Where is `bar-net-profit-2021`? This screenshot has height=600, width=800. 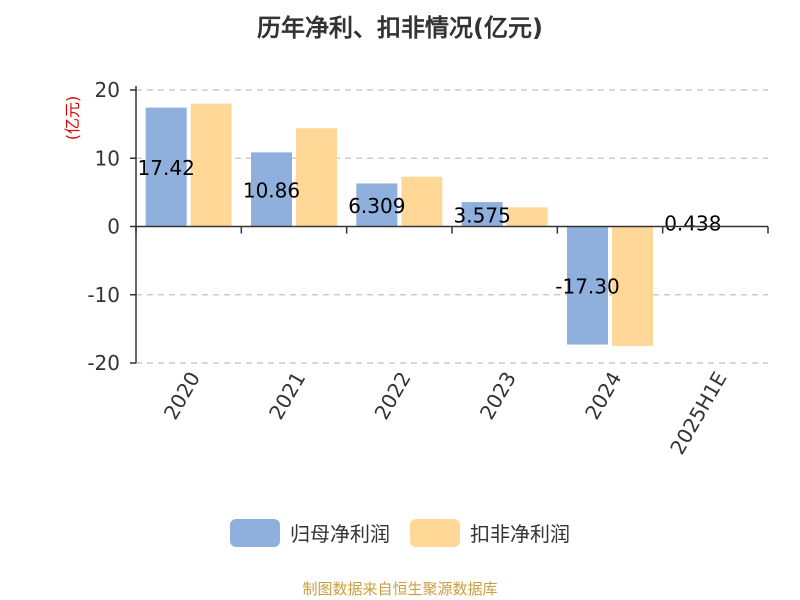 bar-net-profit-2021 is located at coordinates (271, 189).